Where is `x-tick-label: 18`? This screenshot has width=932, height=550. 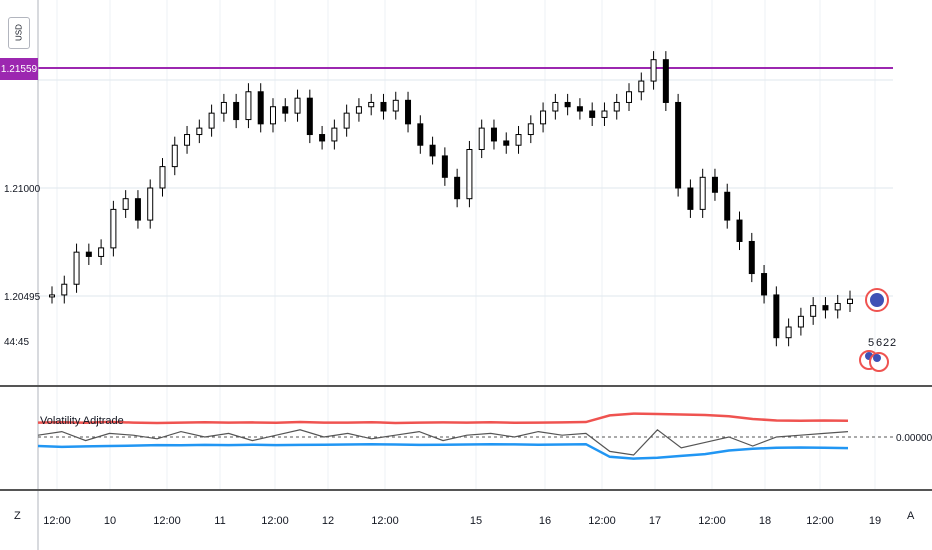
x-tick-label: 18 is located at coordinates (765, 521).